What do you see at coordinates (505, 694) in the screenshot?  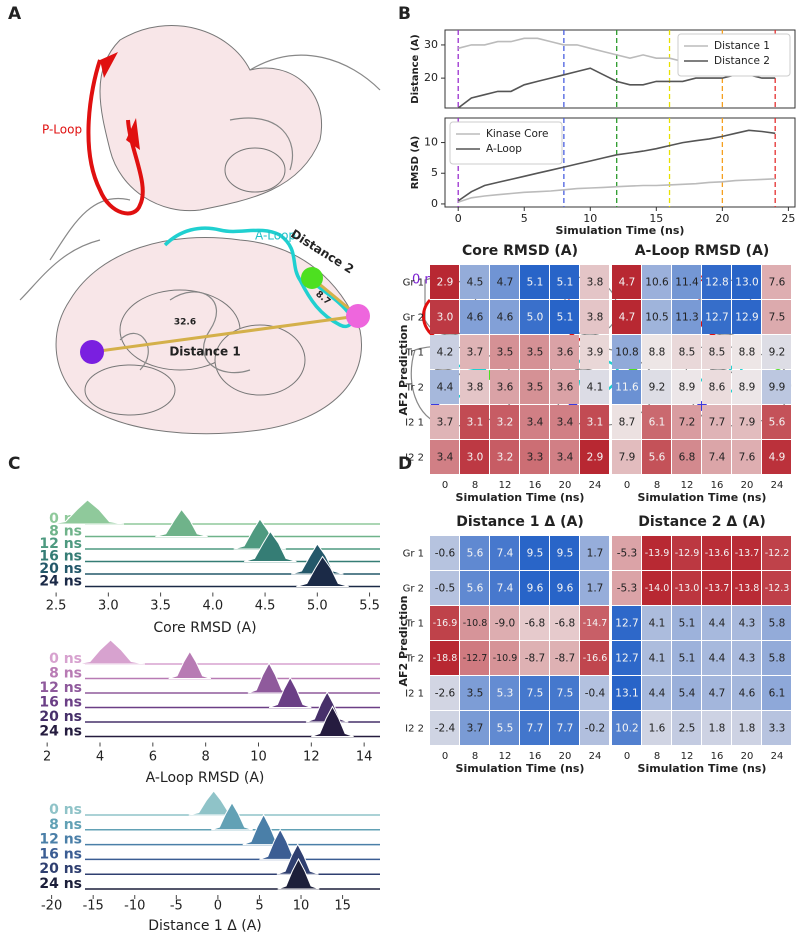 I see `cell-label: 5.3` at bounding box center [505, 694].